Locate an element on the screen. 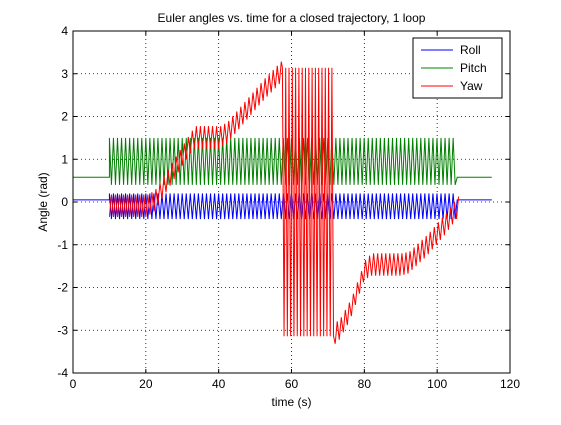  x-axis-label: time (s) is located at coordinates (292, 402).